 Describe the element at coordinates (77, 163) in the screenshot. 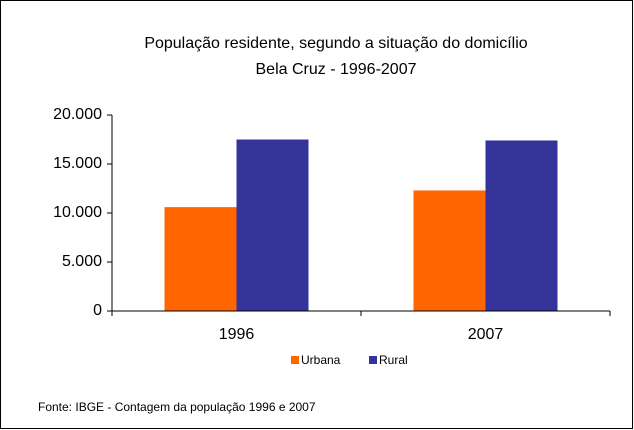

I see `y-tick-label: 15.000` at that location.